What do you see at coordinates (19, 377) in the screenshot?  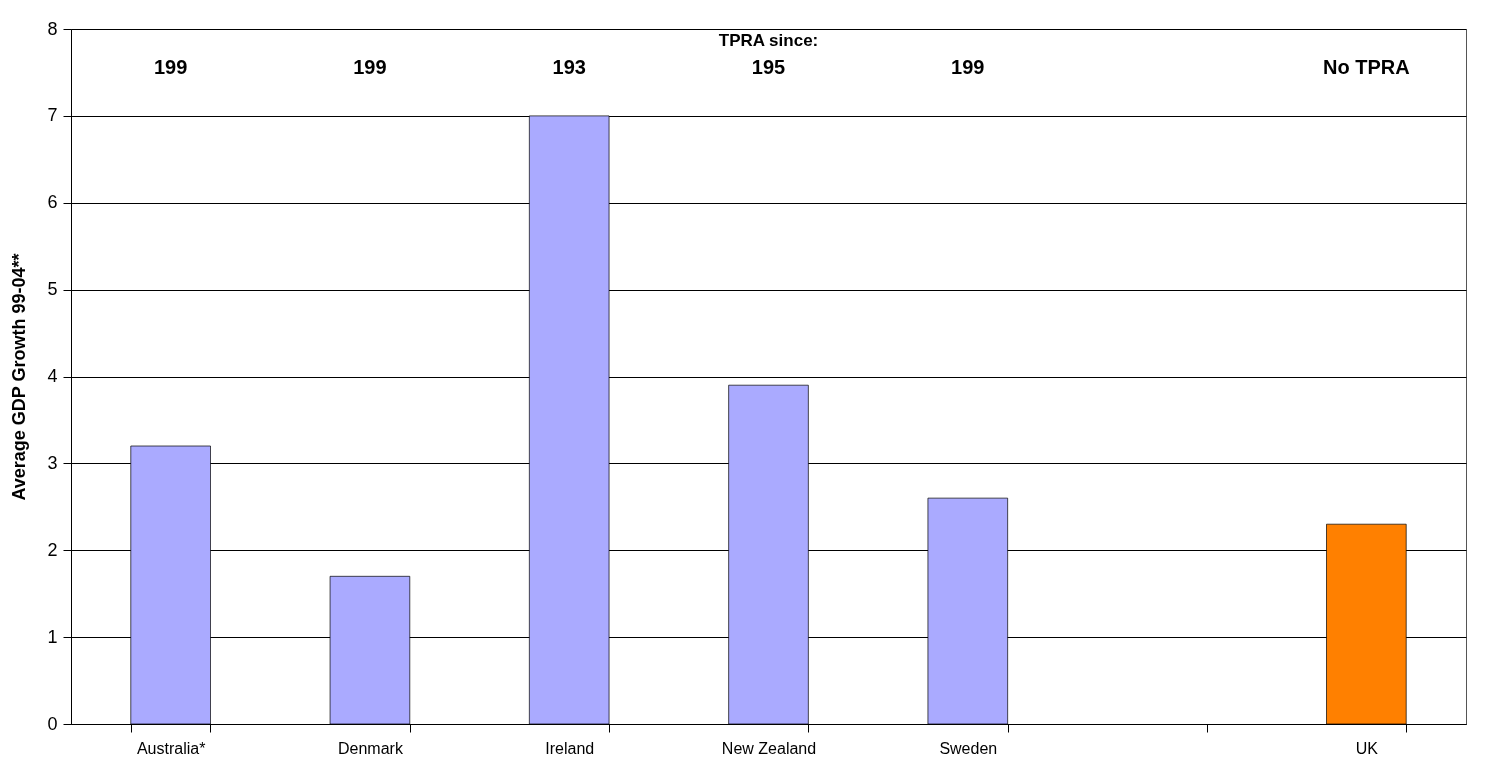 I see `y-axis-title: Average GDP Growth 99-04**` at bounding box center [19, 377].